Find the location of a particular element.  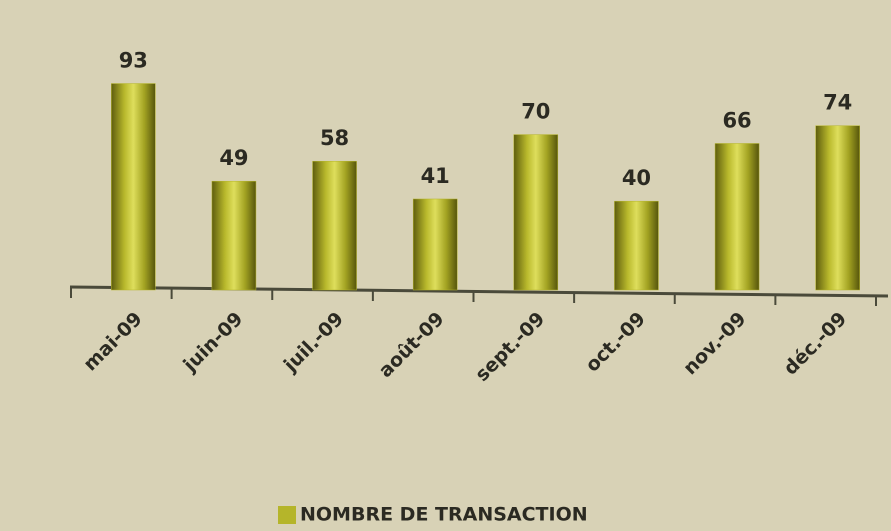

data-label: 49 is located at coordinates (233, 158).